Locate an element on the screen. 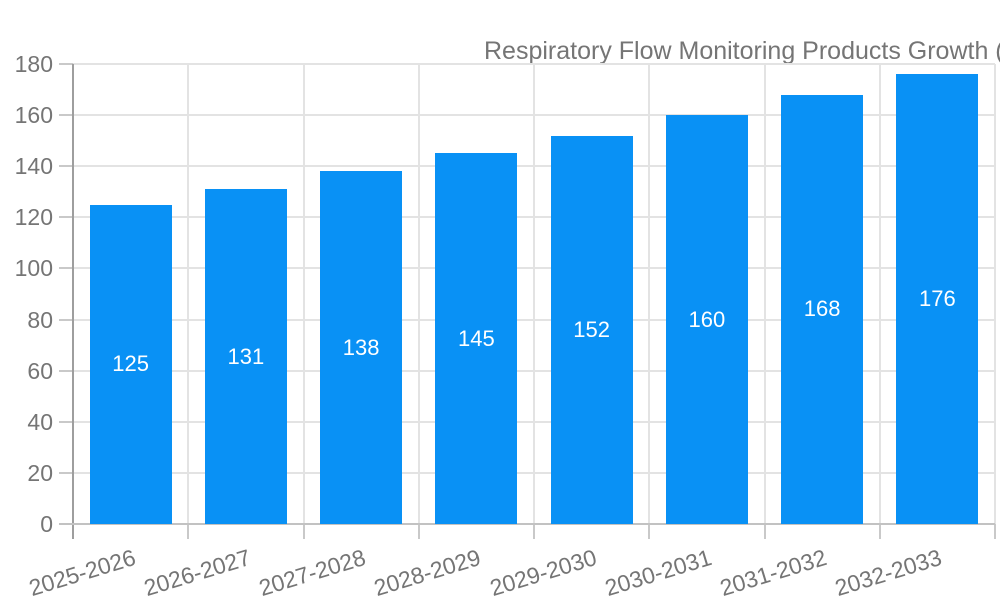 This screenshot has width=1000, height=600. y-axis-tick-label: 100 is located at coordinates (33, 268).